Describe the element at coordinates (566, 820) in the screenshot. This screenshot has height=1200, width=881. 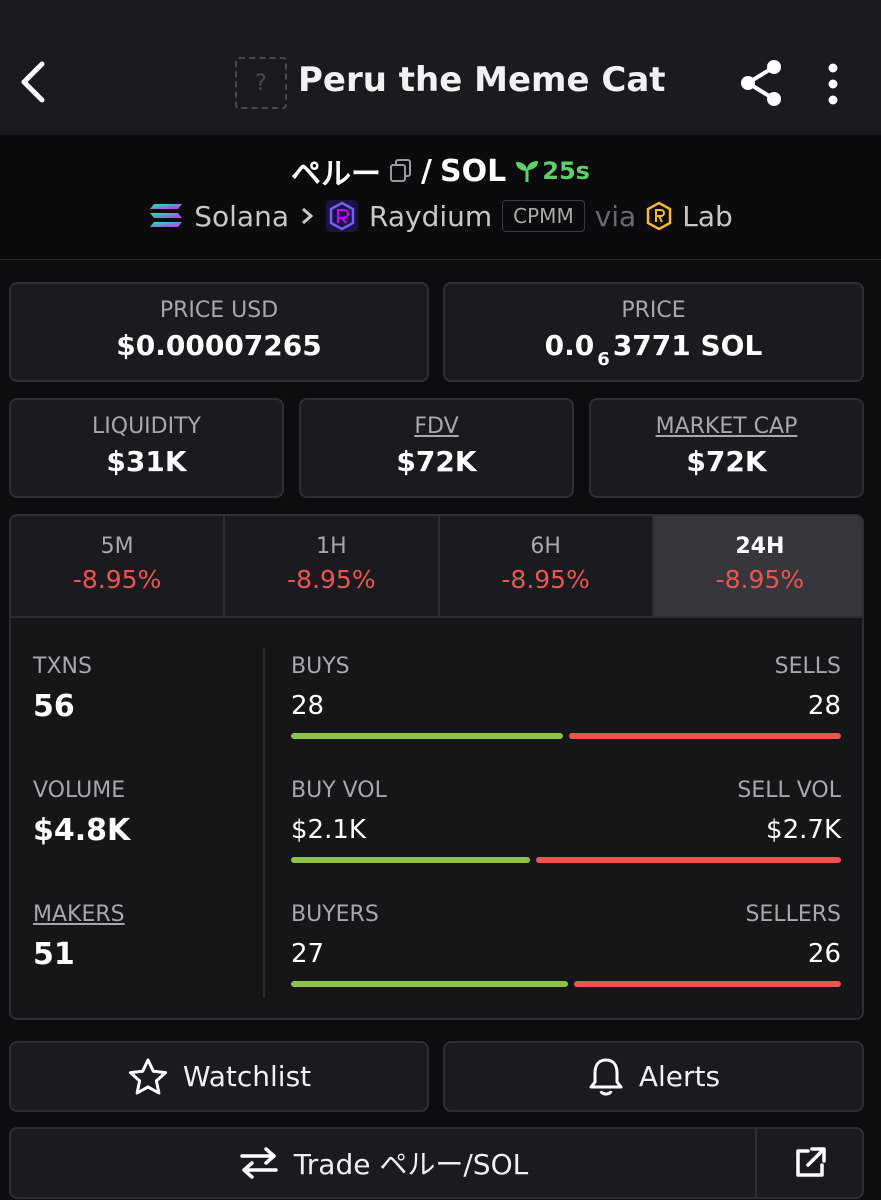
I see `buy-sell-volume-stat: BUY VOL SELL VOL $2.1K $2.7K` at that location.